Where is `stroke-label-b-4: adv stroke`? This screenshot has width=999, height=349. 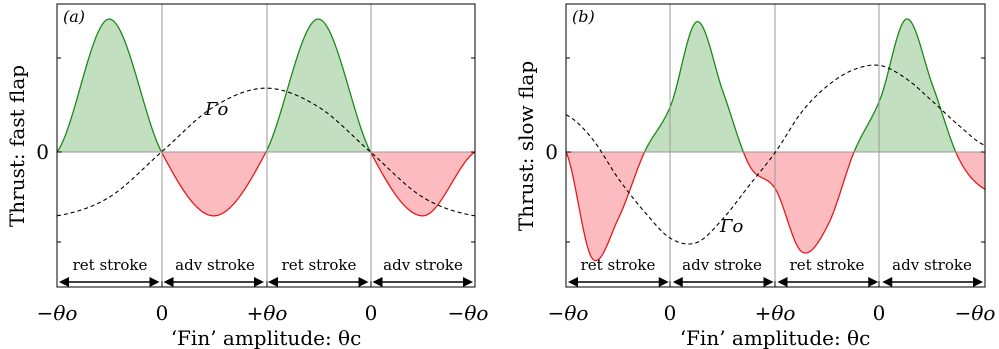
stroke-label-b-4: adv stroke is located at coordinates (932, 265).